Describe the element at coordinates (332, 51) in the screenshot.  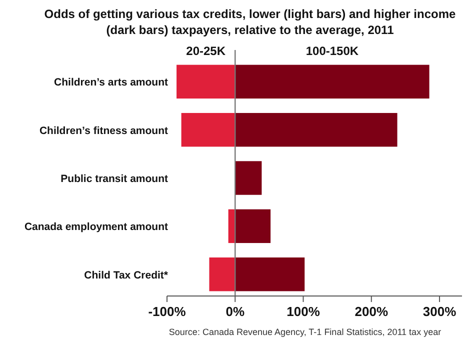
I see `series-label: 100-150K` at that location.